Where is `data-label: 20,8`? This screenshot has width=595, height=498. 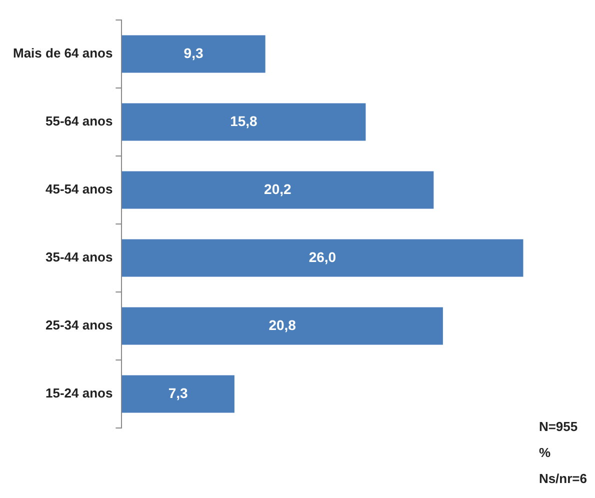 data-label: 20,8 is located at coordinates (282, 324).